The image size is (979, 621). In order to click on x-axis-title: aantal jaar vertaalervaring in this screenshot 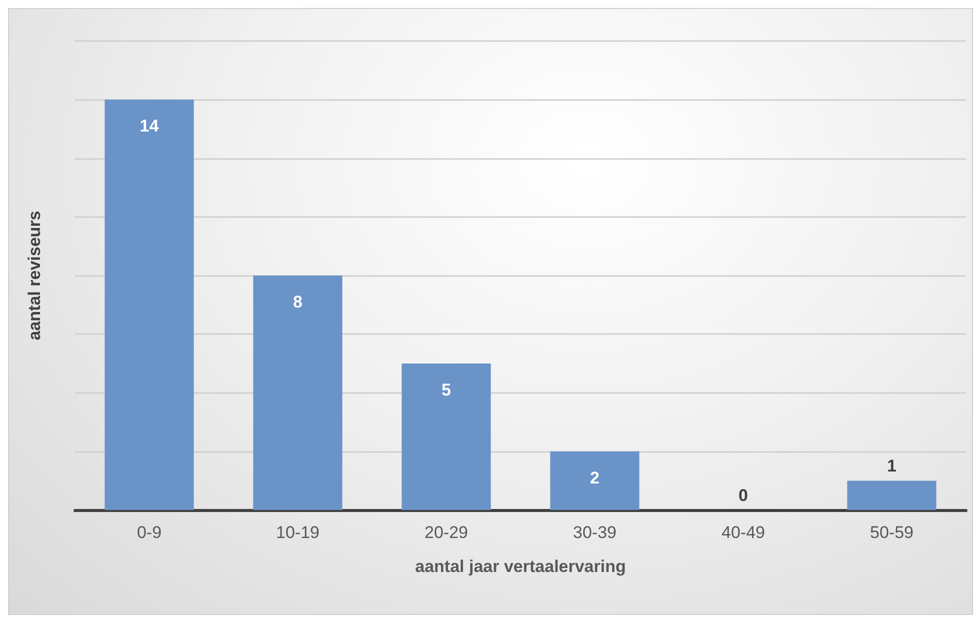, I will do `click(520, 566)`.